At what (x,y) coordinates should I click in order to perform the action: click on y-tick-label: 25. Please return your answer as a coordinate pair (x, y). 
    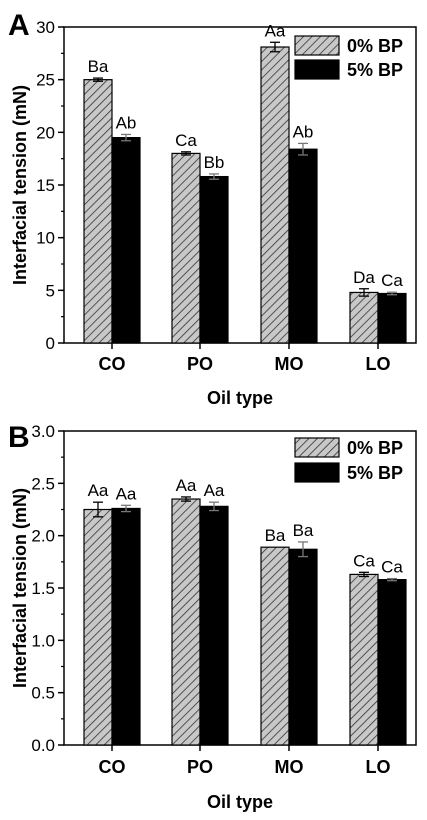
    Looking at the image, I should click on (45, 80).